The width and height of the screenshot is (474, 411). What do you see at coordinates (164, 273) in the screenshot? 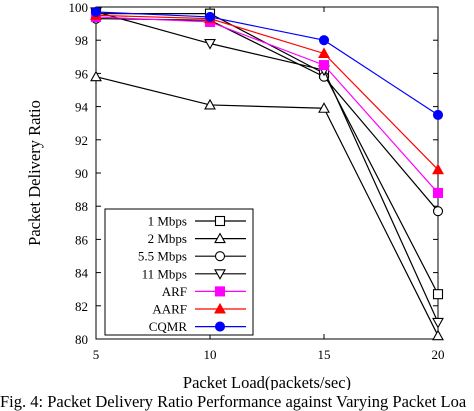
I see `legend-label-11-mbps: 11 Mbps` at bounding box center [164, 273].